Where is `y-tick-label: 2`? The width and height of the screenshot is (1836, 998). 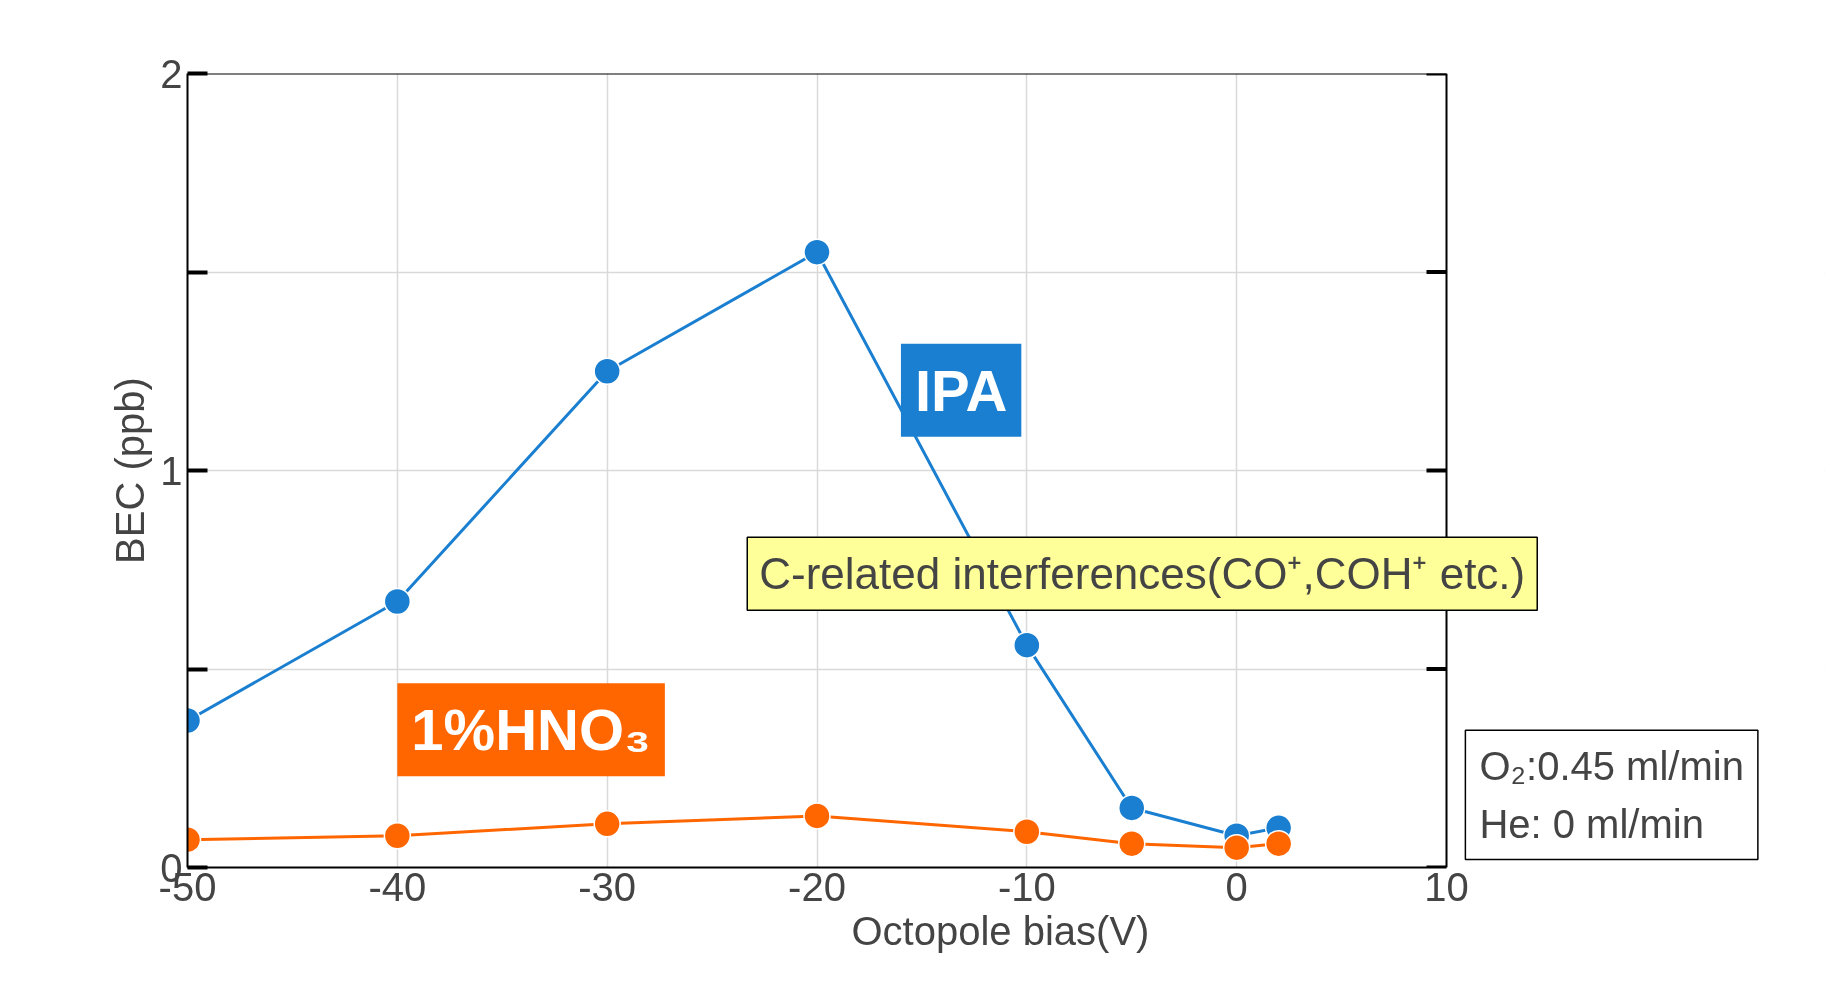
y-tick-label: 2 is located at coordinates (171, 73).